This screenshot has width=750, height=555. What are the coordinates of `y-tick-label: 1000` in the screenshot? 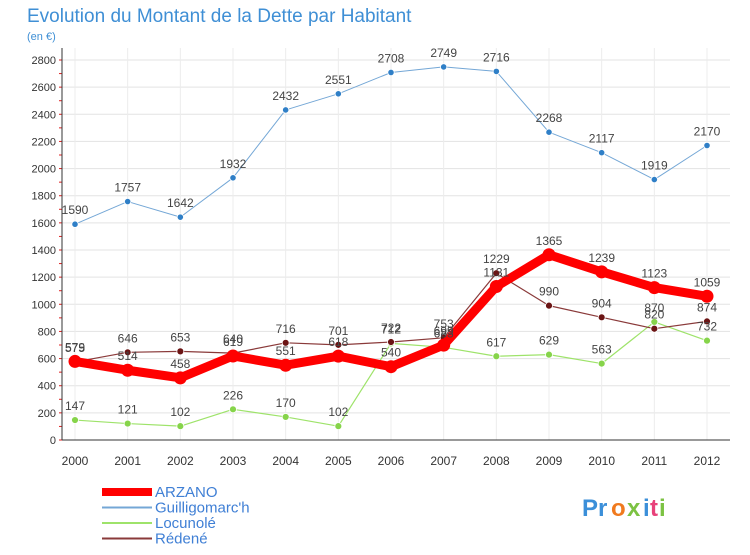 It's located at (44, 305).